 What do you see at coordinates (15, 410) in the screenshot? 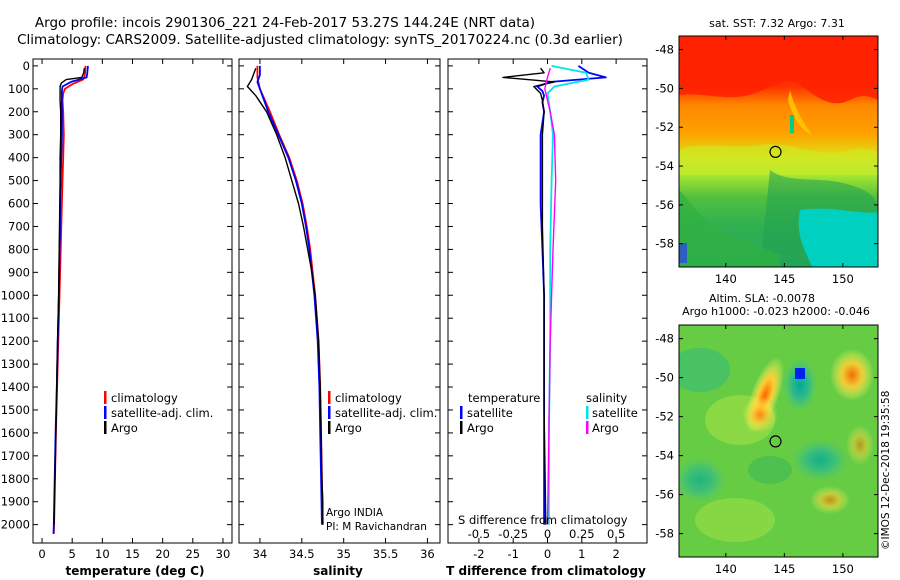
I see `depth-tick-label: 1500` at bounding box center [15, 410].